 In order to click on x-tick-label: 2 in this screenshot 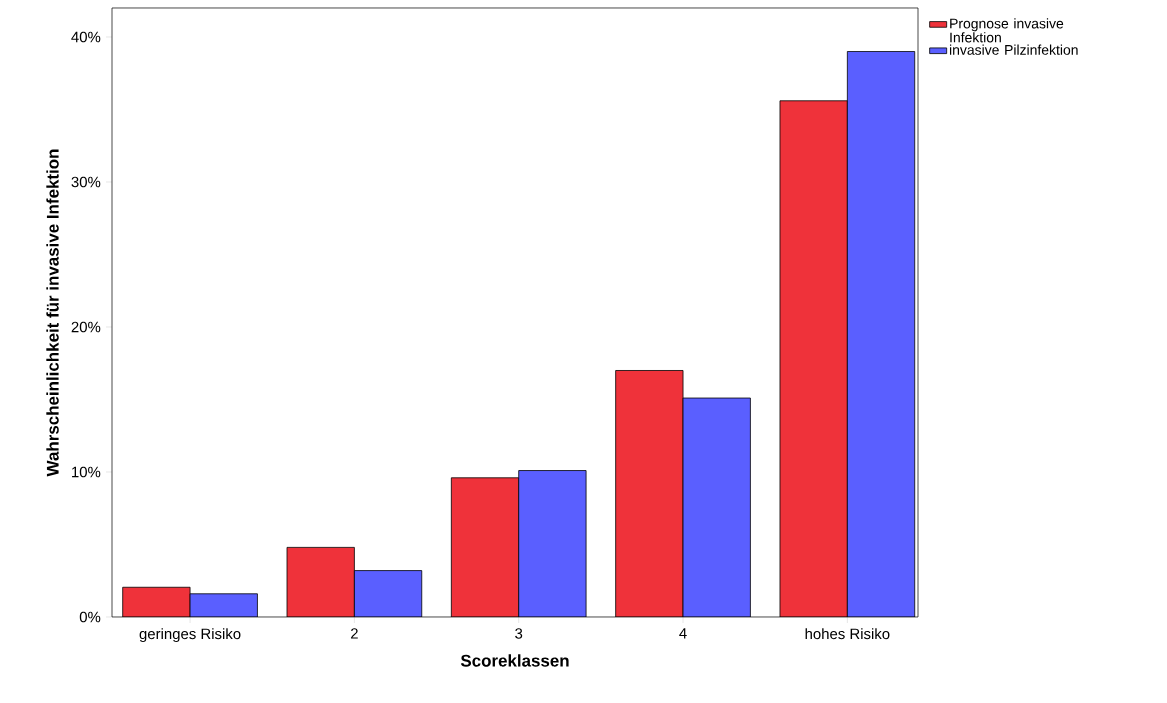, I will do `click(354, 633)`.